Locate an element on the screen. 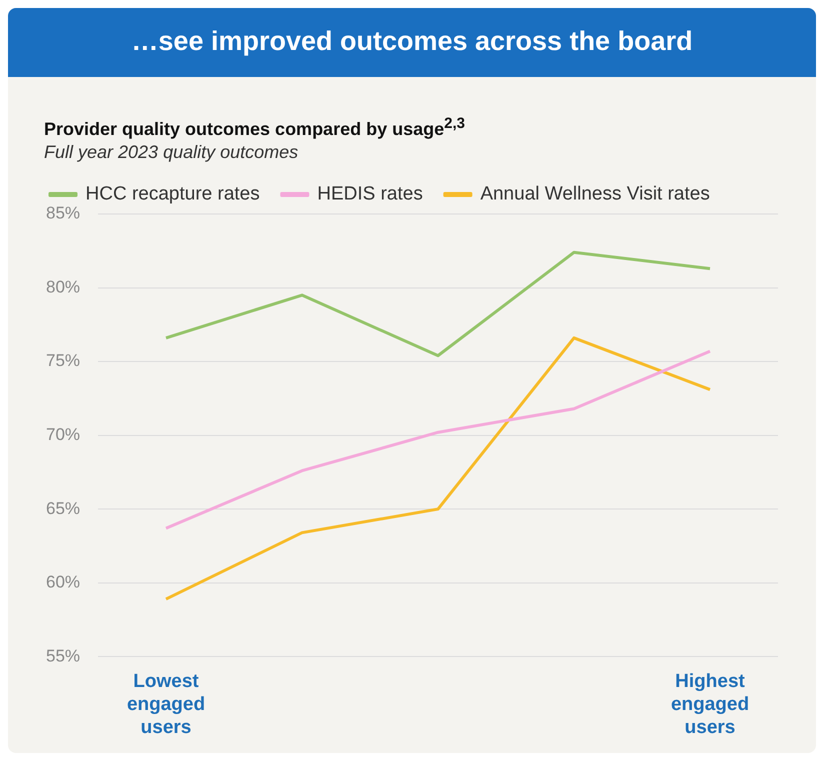  y-tick-label: 75% is located at coordinates (63, 360).